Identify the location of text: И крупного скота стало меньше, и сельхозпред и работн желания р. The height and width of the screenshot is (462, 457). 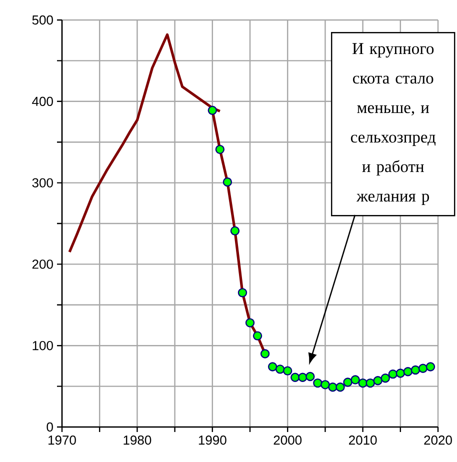
(393, 124).